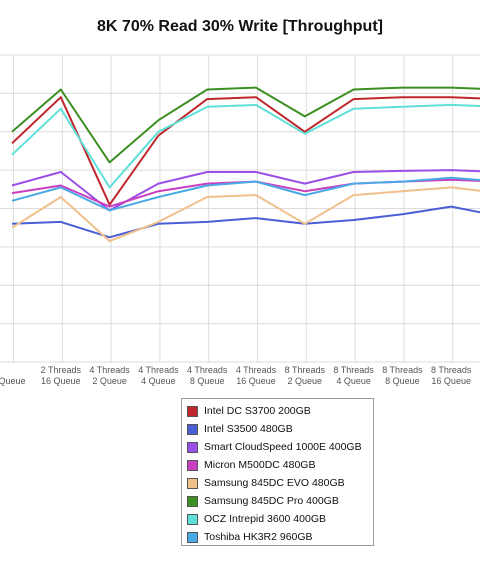 The image size is (480, 573). I want to click on legend-item: Samsung 845DC Pro 400GB, so click(280, 501).